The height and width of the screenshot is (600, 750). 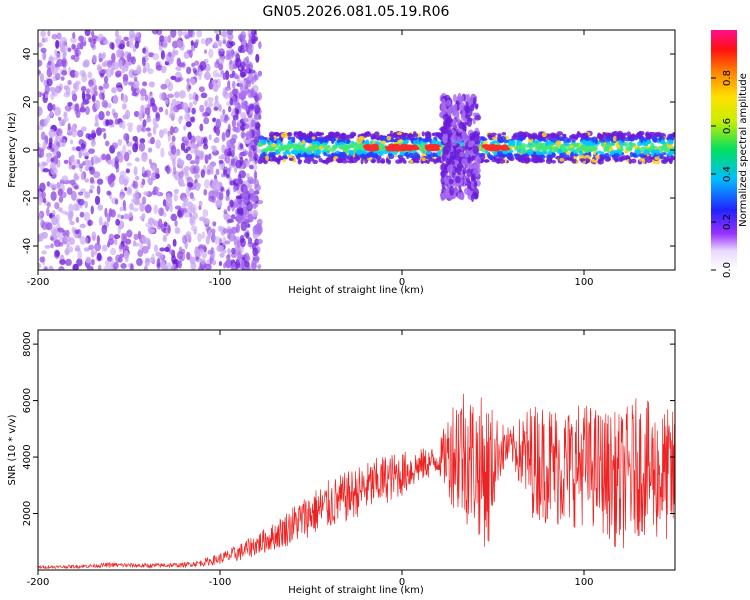 I want to click on snr-ylabel: SNR (10 * v/v), so click(x=12, y=449).